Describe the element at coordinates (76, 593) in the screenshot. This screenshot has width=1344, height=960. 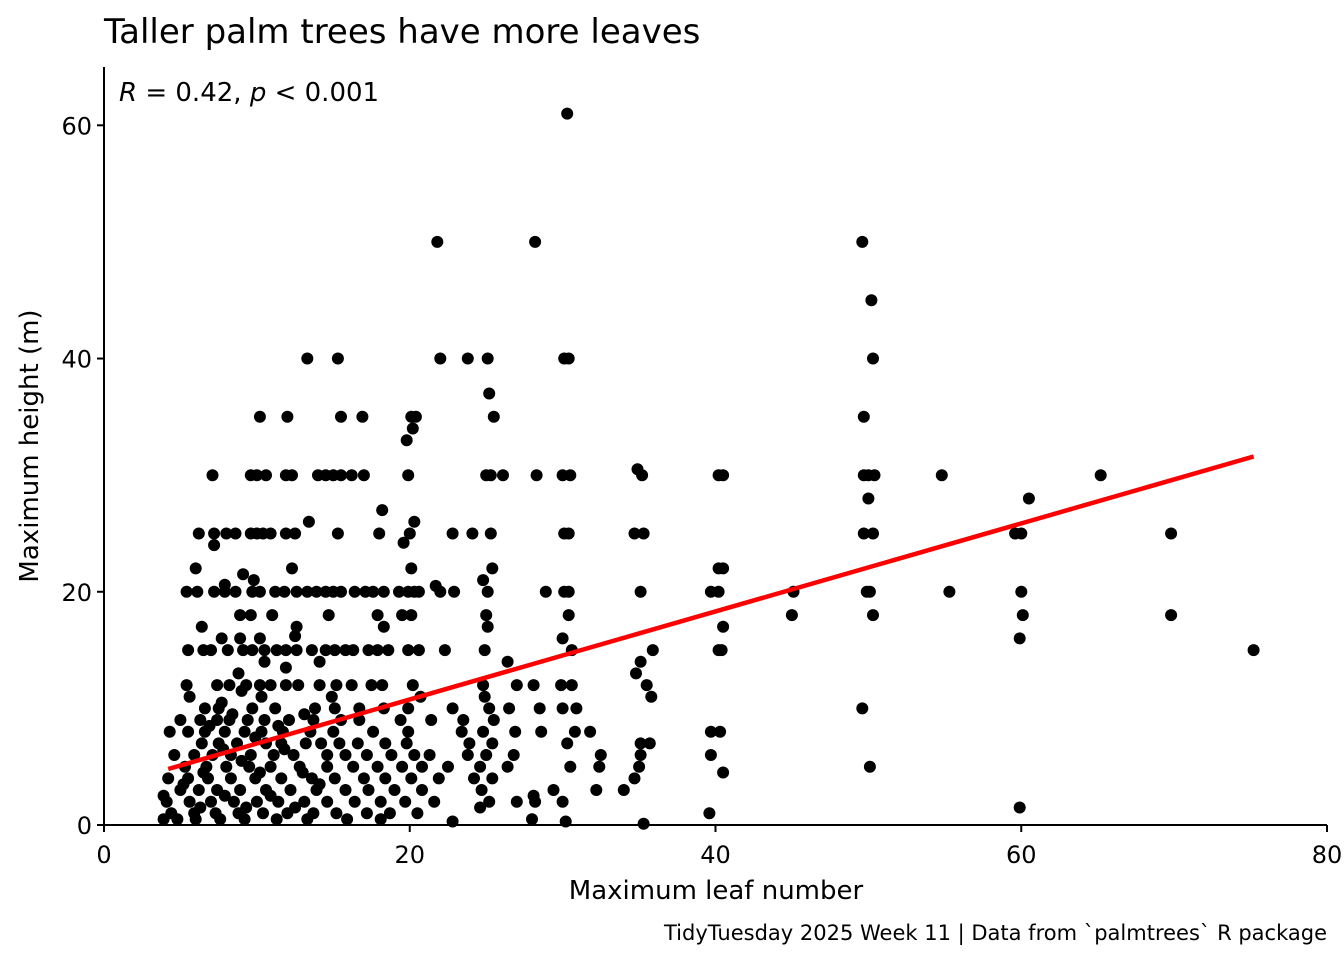
I see `y-tick-label: 20` at that location.